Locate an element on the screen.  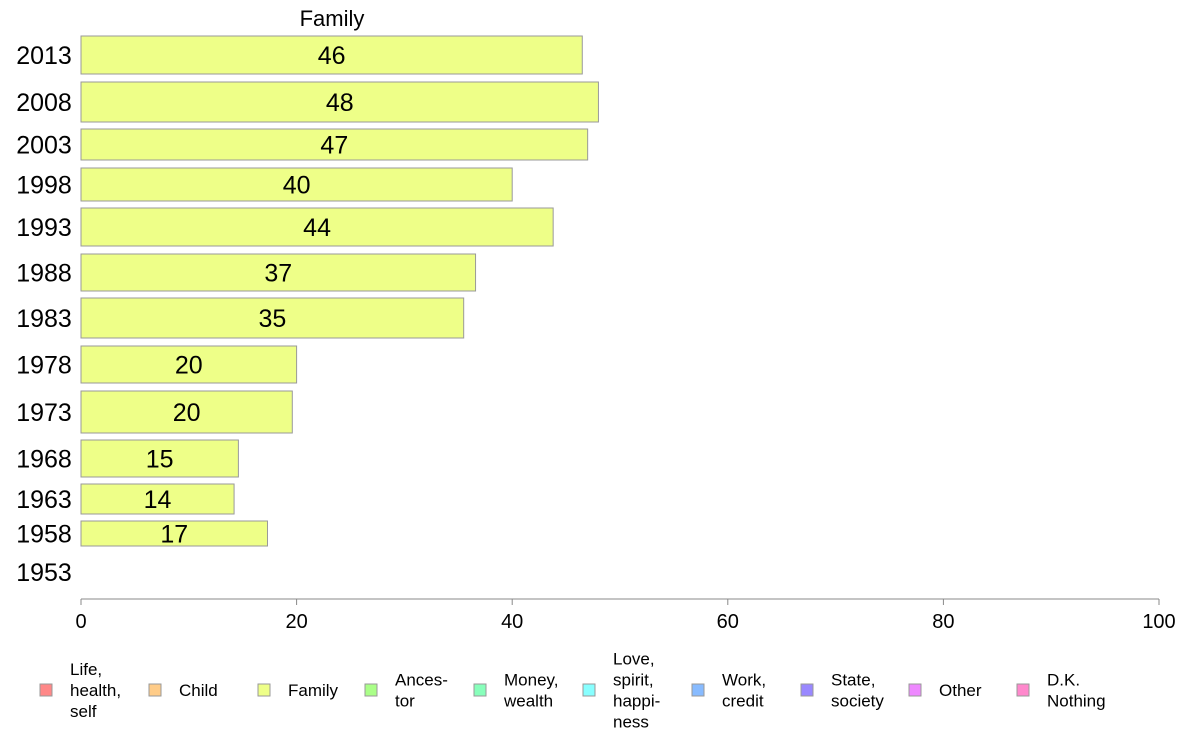
category-label: 1963 is located at coordinates (44, 500).